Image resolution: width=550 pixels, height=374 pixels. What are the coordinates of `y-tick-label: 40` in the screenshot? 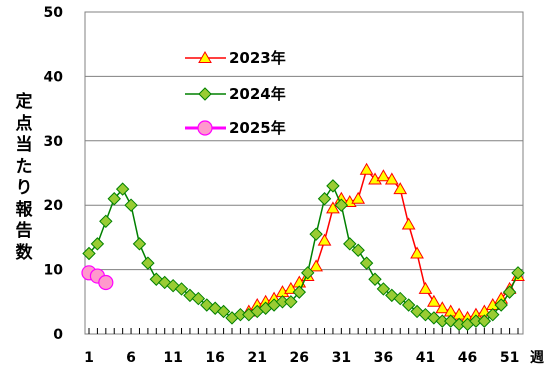 It's located at (54, 77).